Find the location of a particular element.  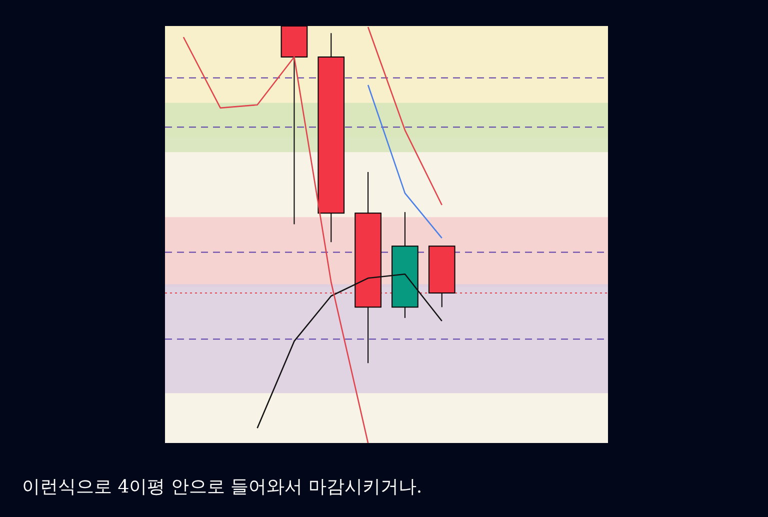

text: 이런식으로 4이평 안으로 들어와서 마감시키거나. is located at coordinates (222, 487).